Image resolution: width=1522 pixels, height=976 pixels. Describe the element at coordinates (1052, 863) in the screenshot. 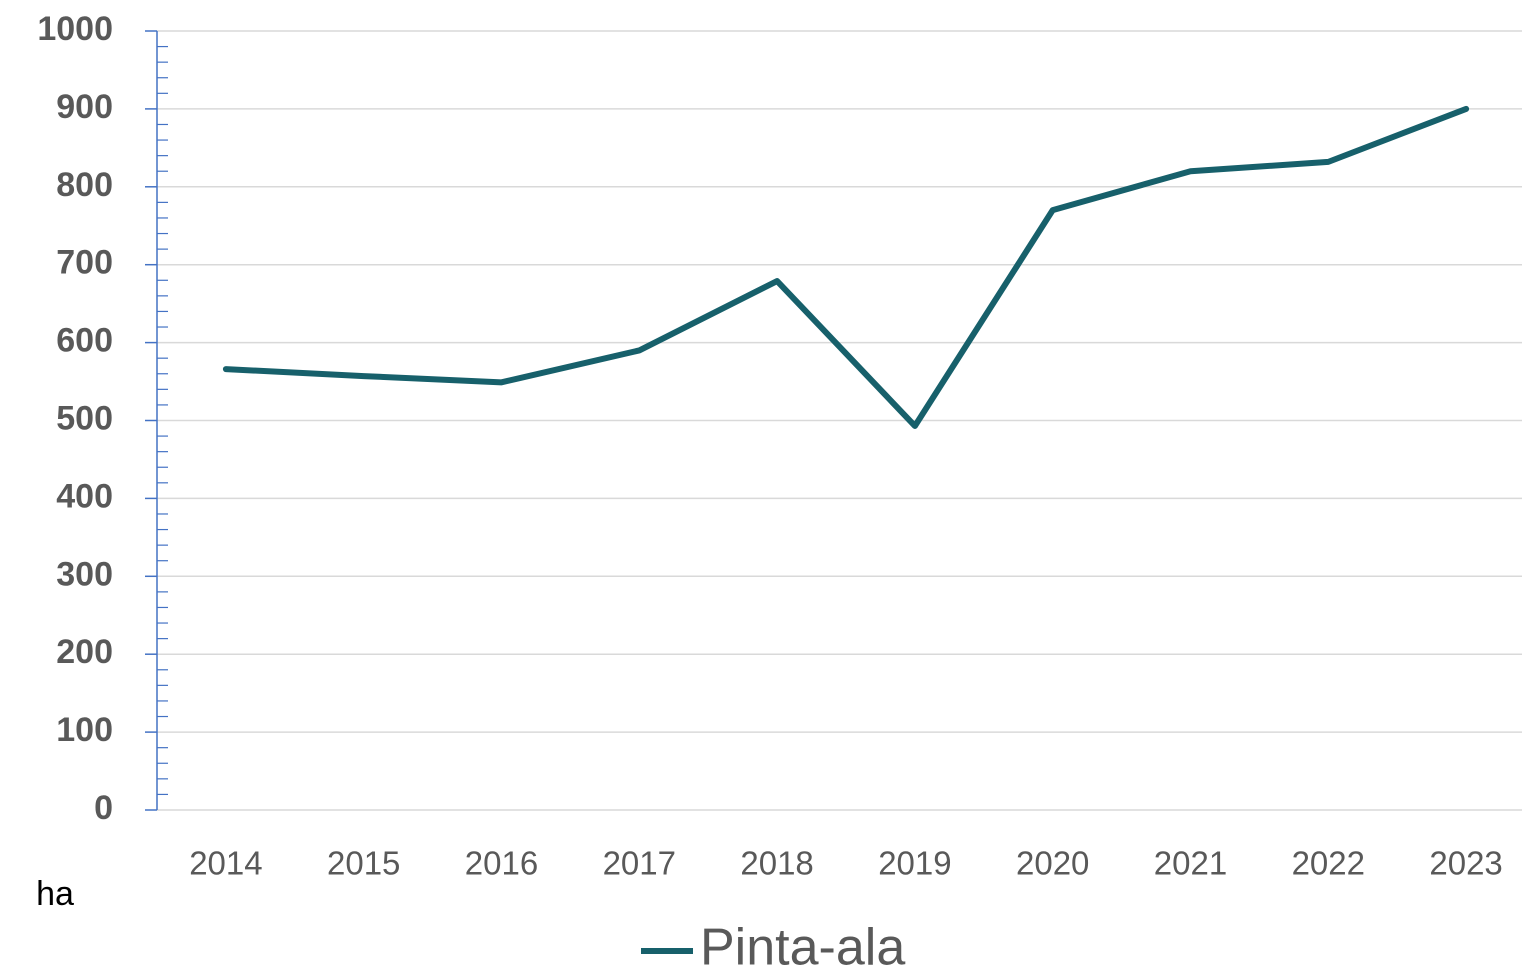

I see `x-tick-label: 2020` at that location.